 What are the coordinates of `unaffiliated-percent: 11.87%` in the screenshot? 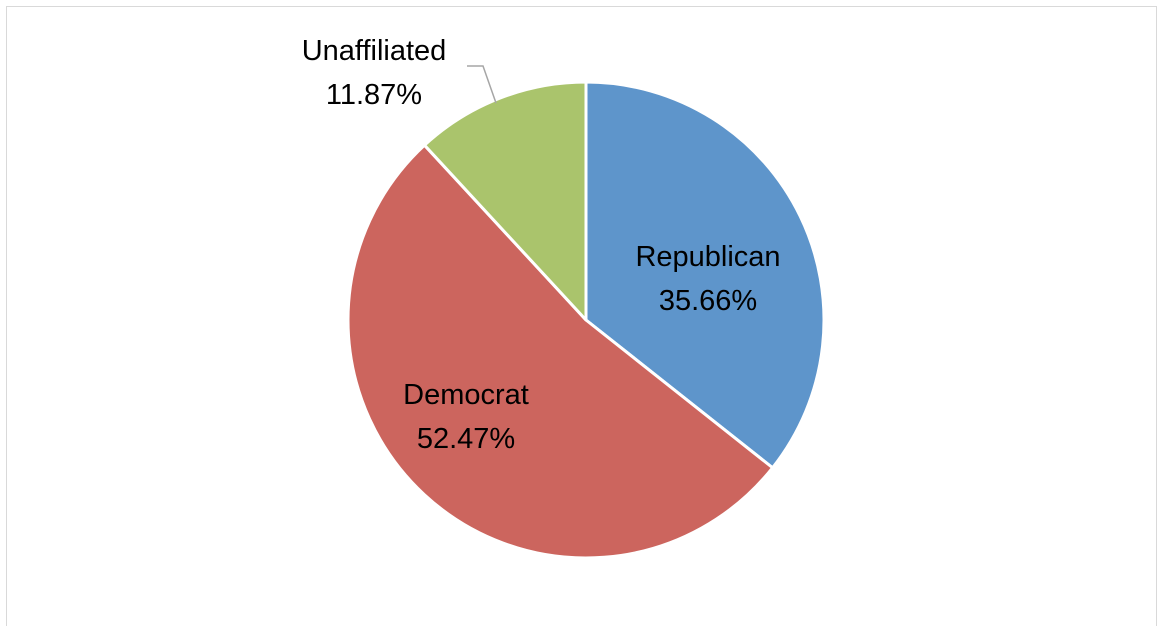 It's located at (374, 95).